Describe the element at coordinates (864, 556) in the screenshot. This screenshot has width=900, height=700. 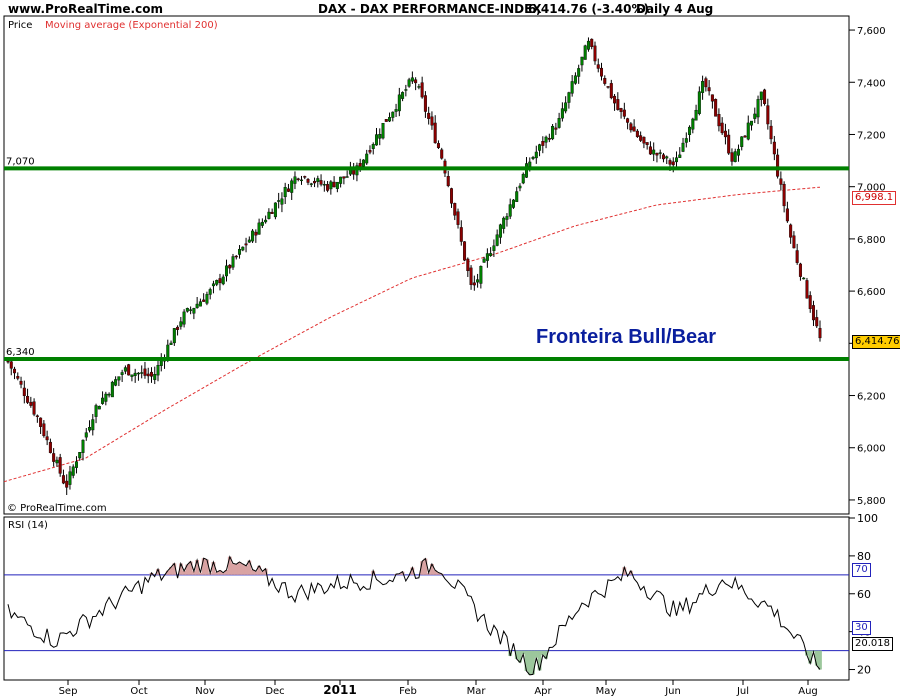
I see `rsi-y-tick-label: 80` at that location.